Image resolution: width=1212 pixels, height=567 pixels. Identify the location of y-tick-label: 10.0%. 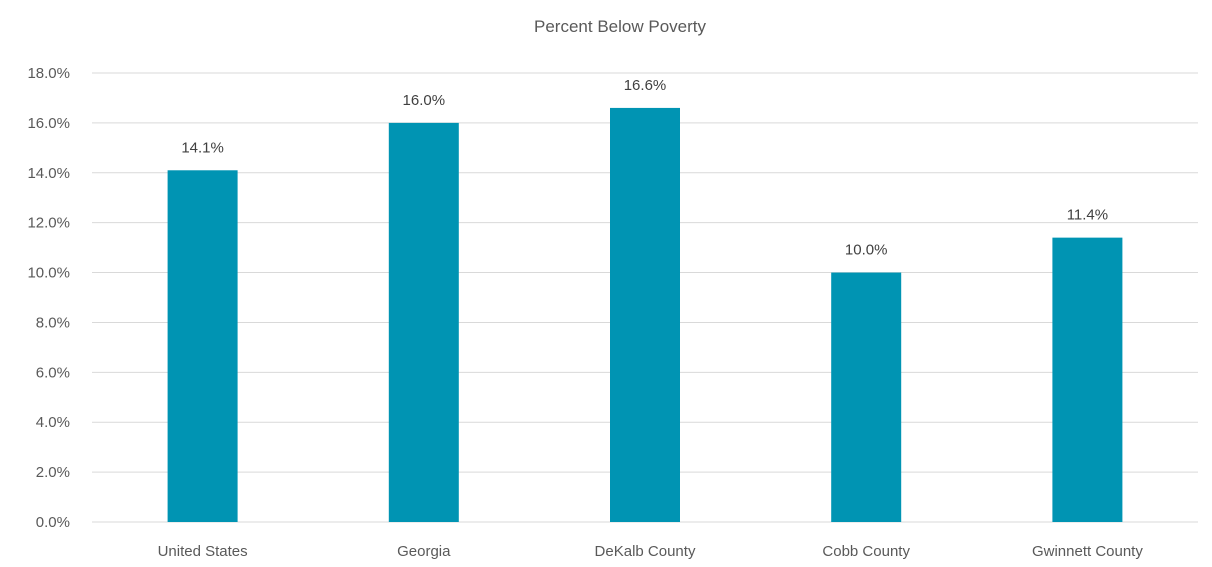
(48, 273).